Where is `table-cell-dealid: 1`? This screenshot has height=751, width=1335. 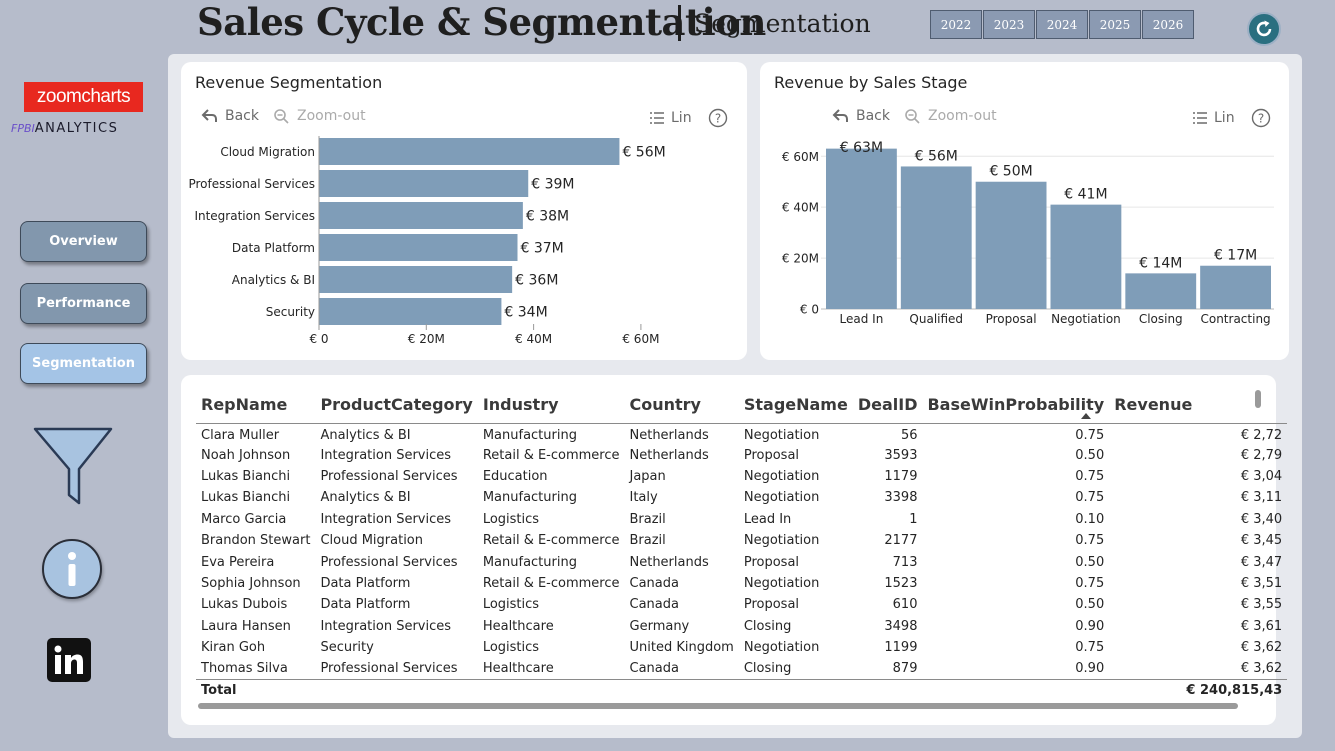 table-cell-dealid: 1 is located at coordinates (913, 519).